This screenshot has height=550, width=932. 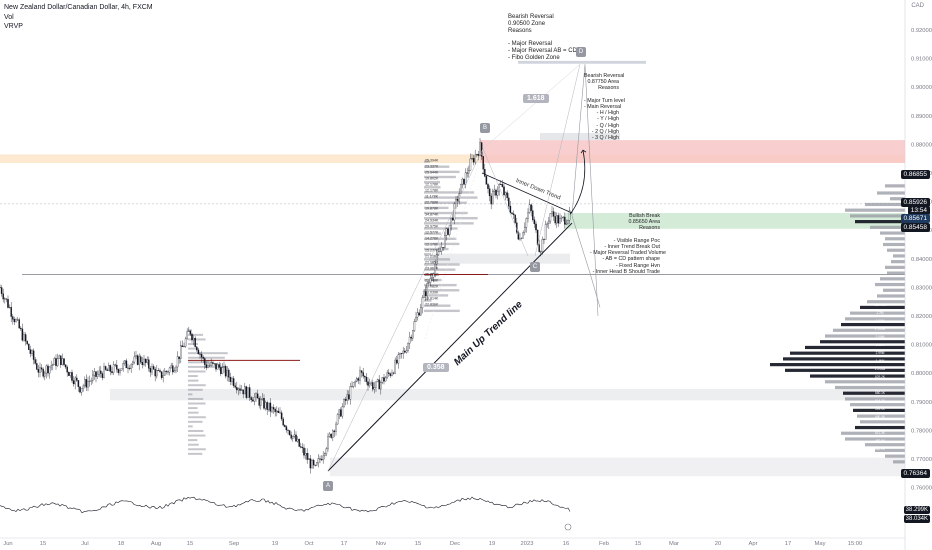 I want to click on vrvp-indicator-label: VRVP, so click(x=13, y=26).